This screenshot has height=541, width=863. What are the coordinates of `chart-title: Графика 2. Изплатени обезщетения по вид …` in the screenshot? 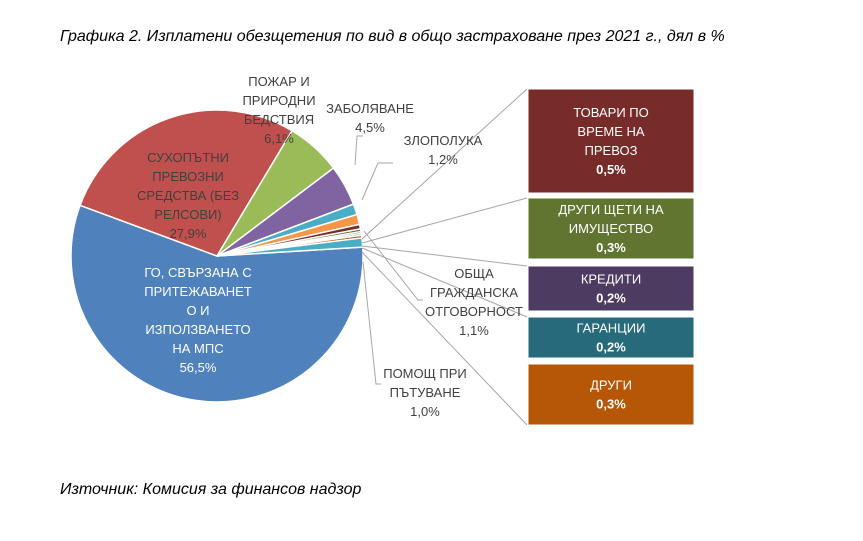 It's located at (392, 36).